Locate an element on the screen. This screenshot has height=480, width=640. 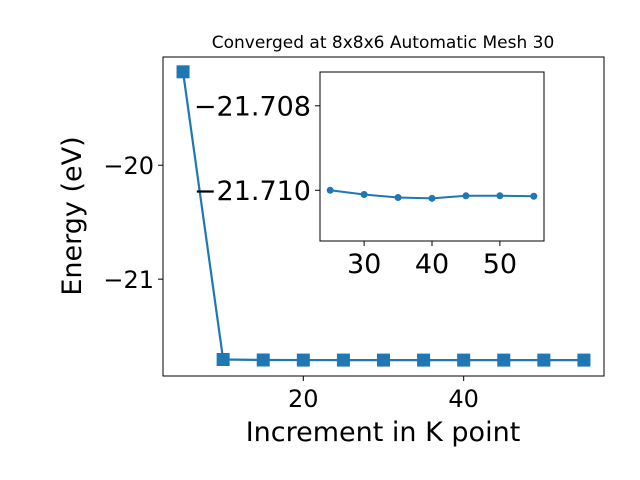
inset-y-tick-label-0: −21.710 is located at coordinates (252, 191).